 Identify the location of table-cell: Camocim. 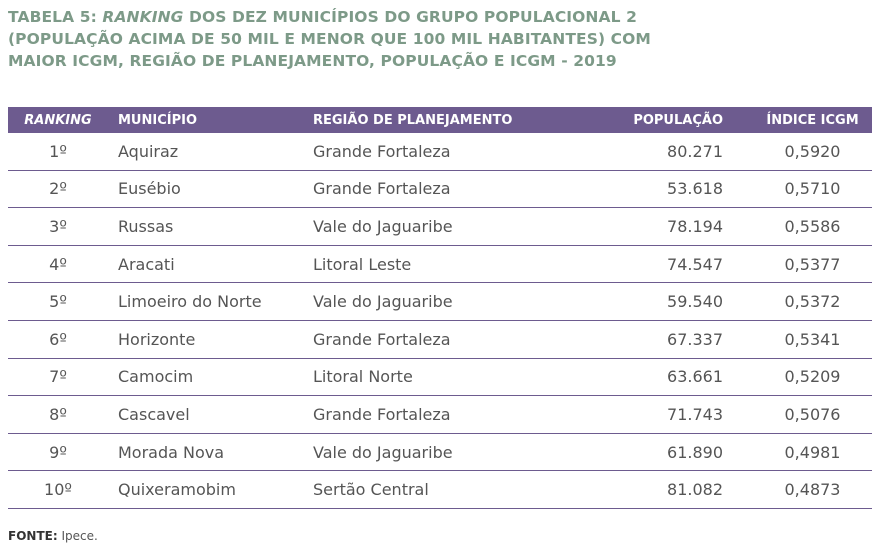
(210, 377).